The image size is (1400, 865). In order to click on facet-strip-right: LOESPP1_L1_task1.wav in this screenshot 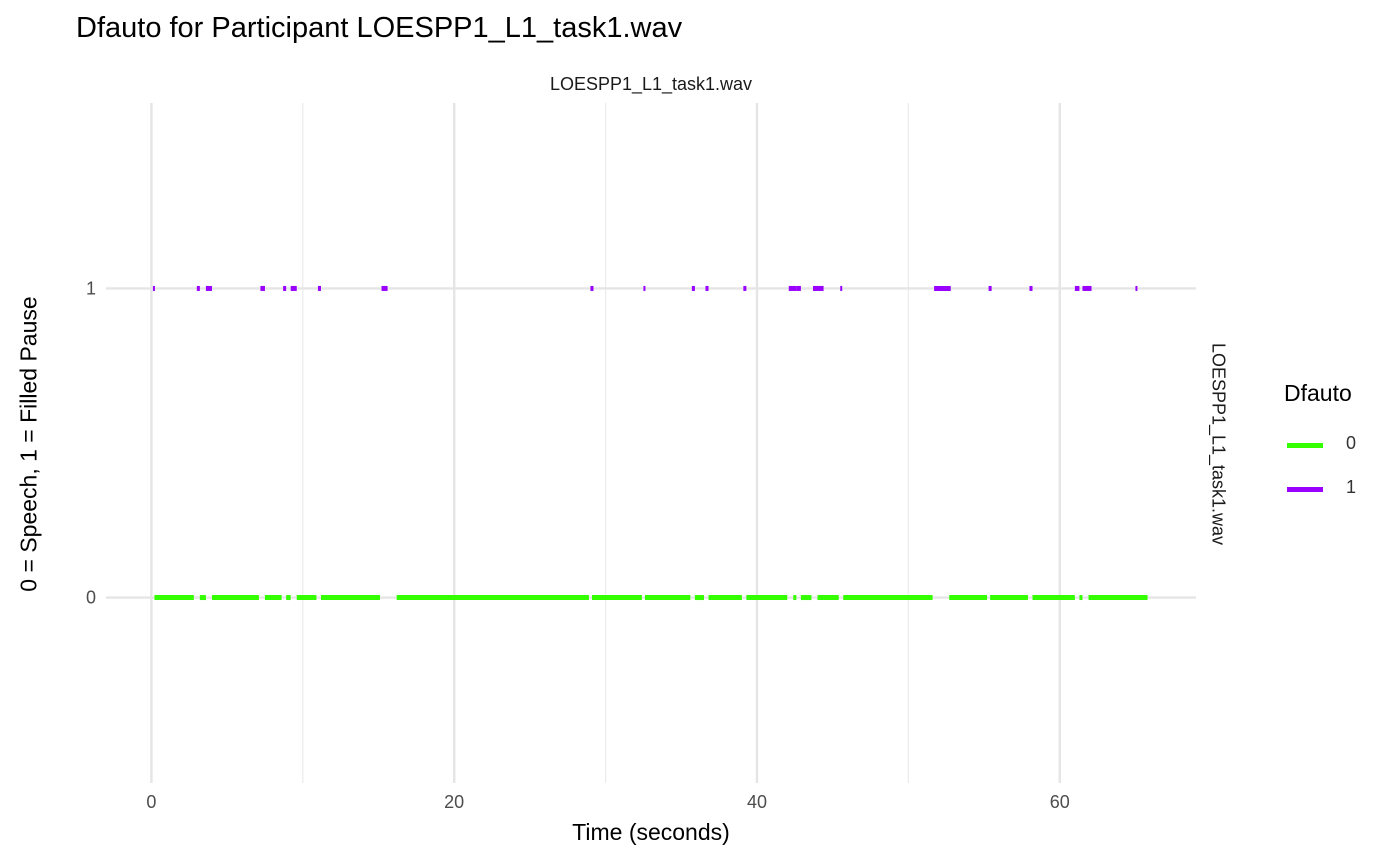, I will do `click(1218, 444)`.